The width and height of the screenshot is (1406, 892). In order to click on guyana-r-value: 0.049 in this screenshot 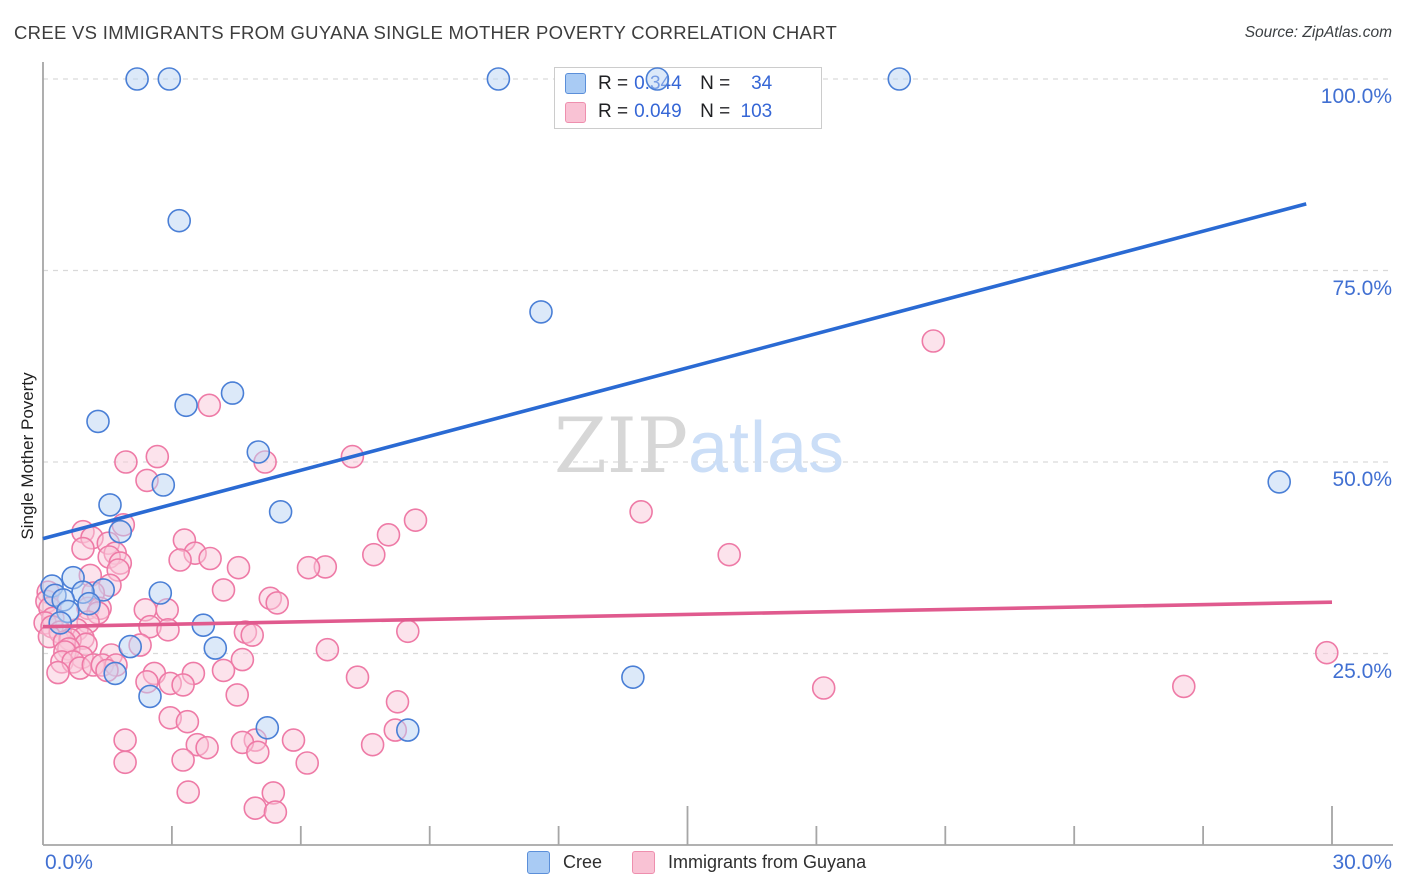, I will do `click(658, 112)`.